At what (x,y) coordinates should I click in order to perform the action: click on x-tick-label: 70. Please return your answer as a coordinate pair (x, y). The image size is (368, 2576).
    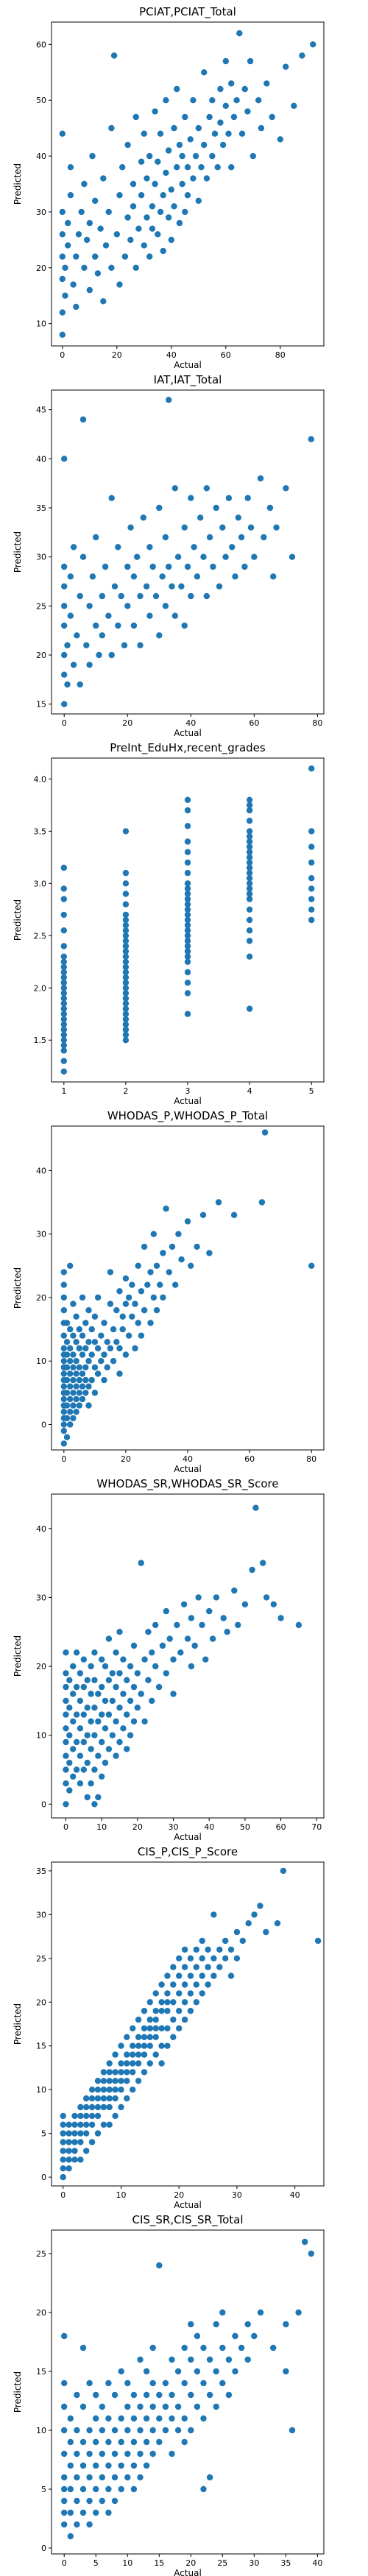
    Looking at the image, I should click on (316, 1827).